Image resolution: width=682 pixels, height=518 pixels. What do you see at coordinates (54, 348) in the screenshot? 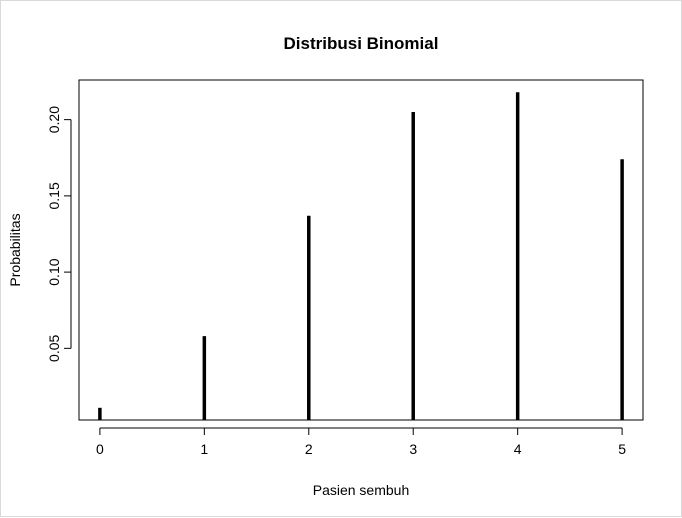
I see `y-tick-label-0: 0.05` at bounding box center [54, 348].